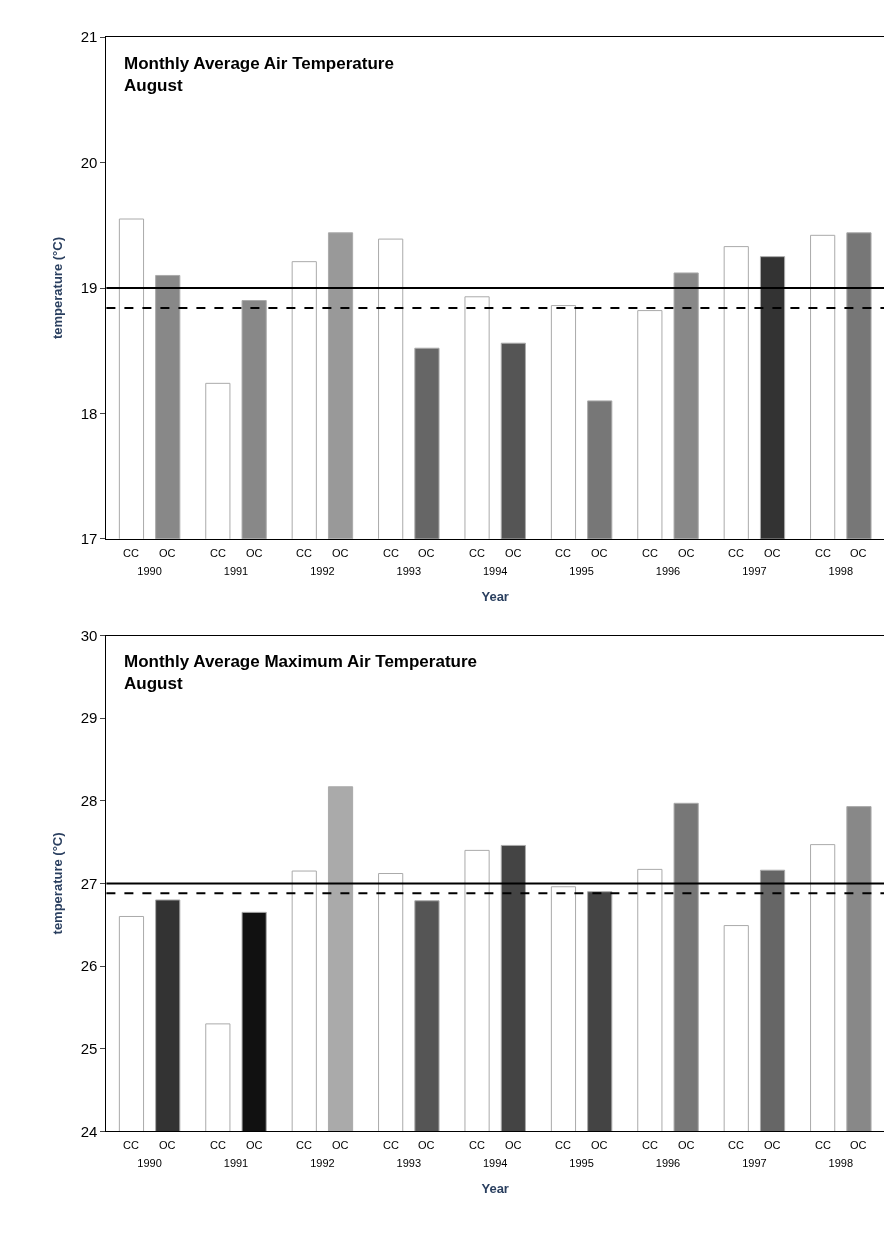 This screenshot has height=1248, width=894. I want to click on y-tick-label: 19, so click(89, 288).